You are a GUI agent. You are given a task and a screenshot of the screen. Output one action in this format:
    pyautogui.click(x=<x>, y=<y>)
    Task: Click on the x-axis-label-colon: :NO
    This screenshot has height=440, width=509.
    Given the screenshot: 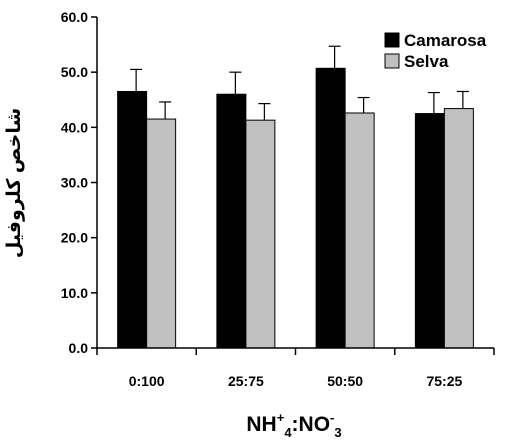 What is the action you would take?
    pyautogui.click(x=311, y=424)
    